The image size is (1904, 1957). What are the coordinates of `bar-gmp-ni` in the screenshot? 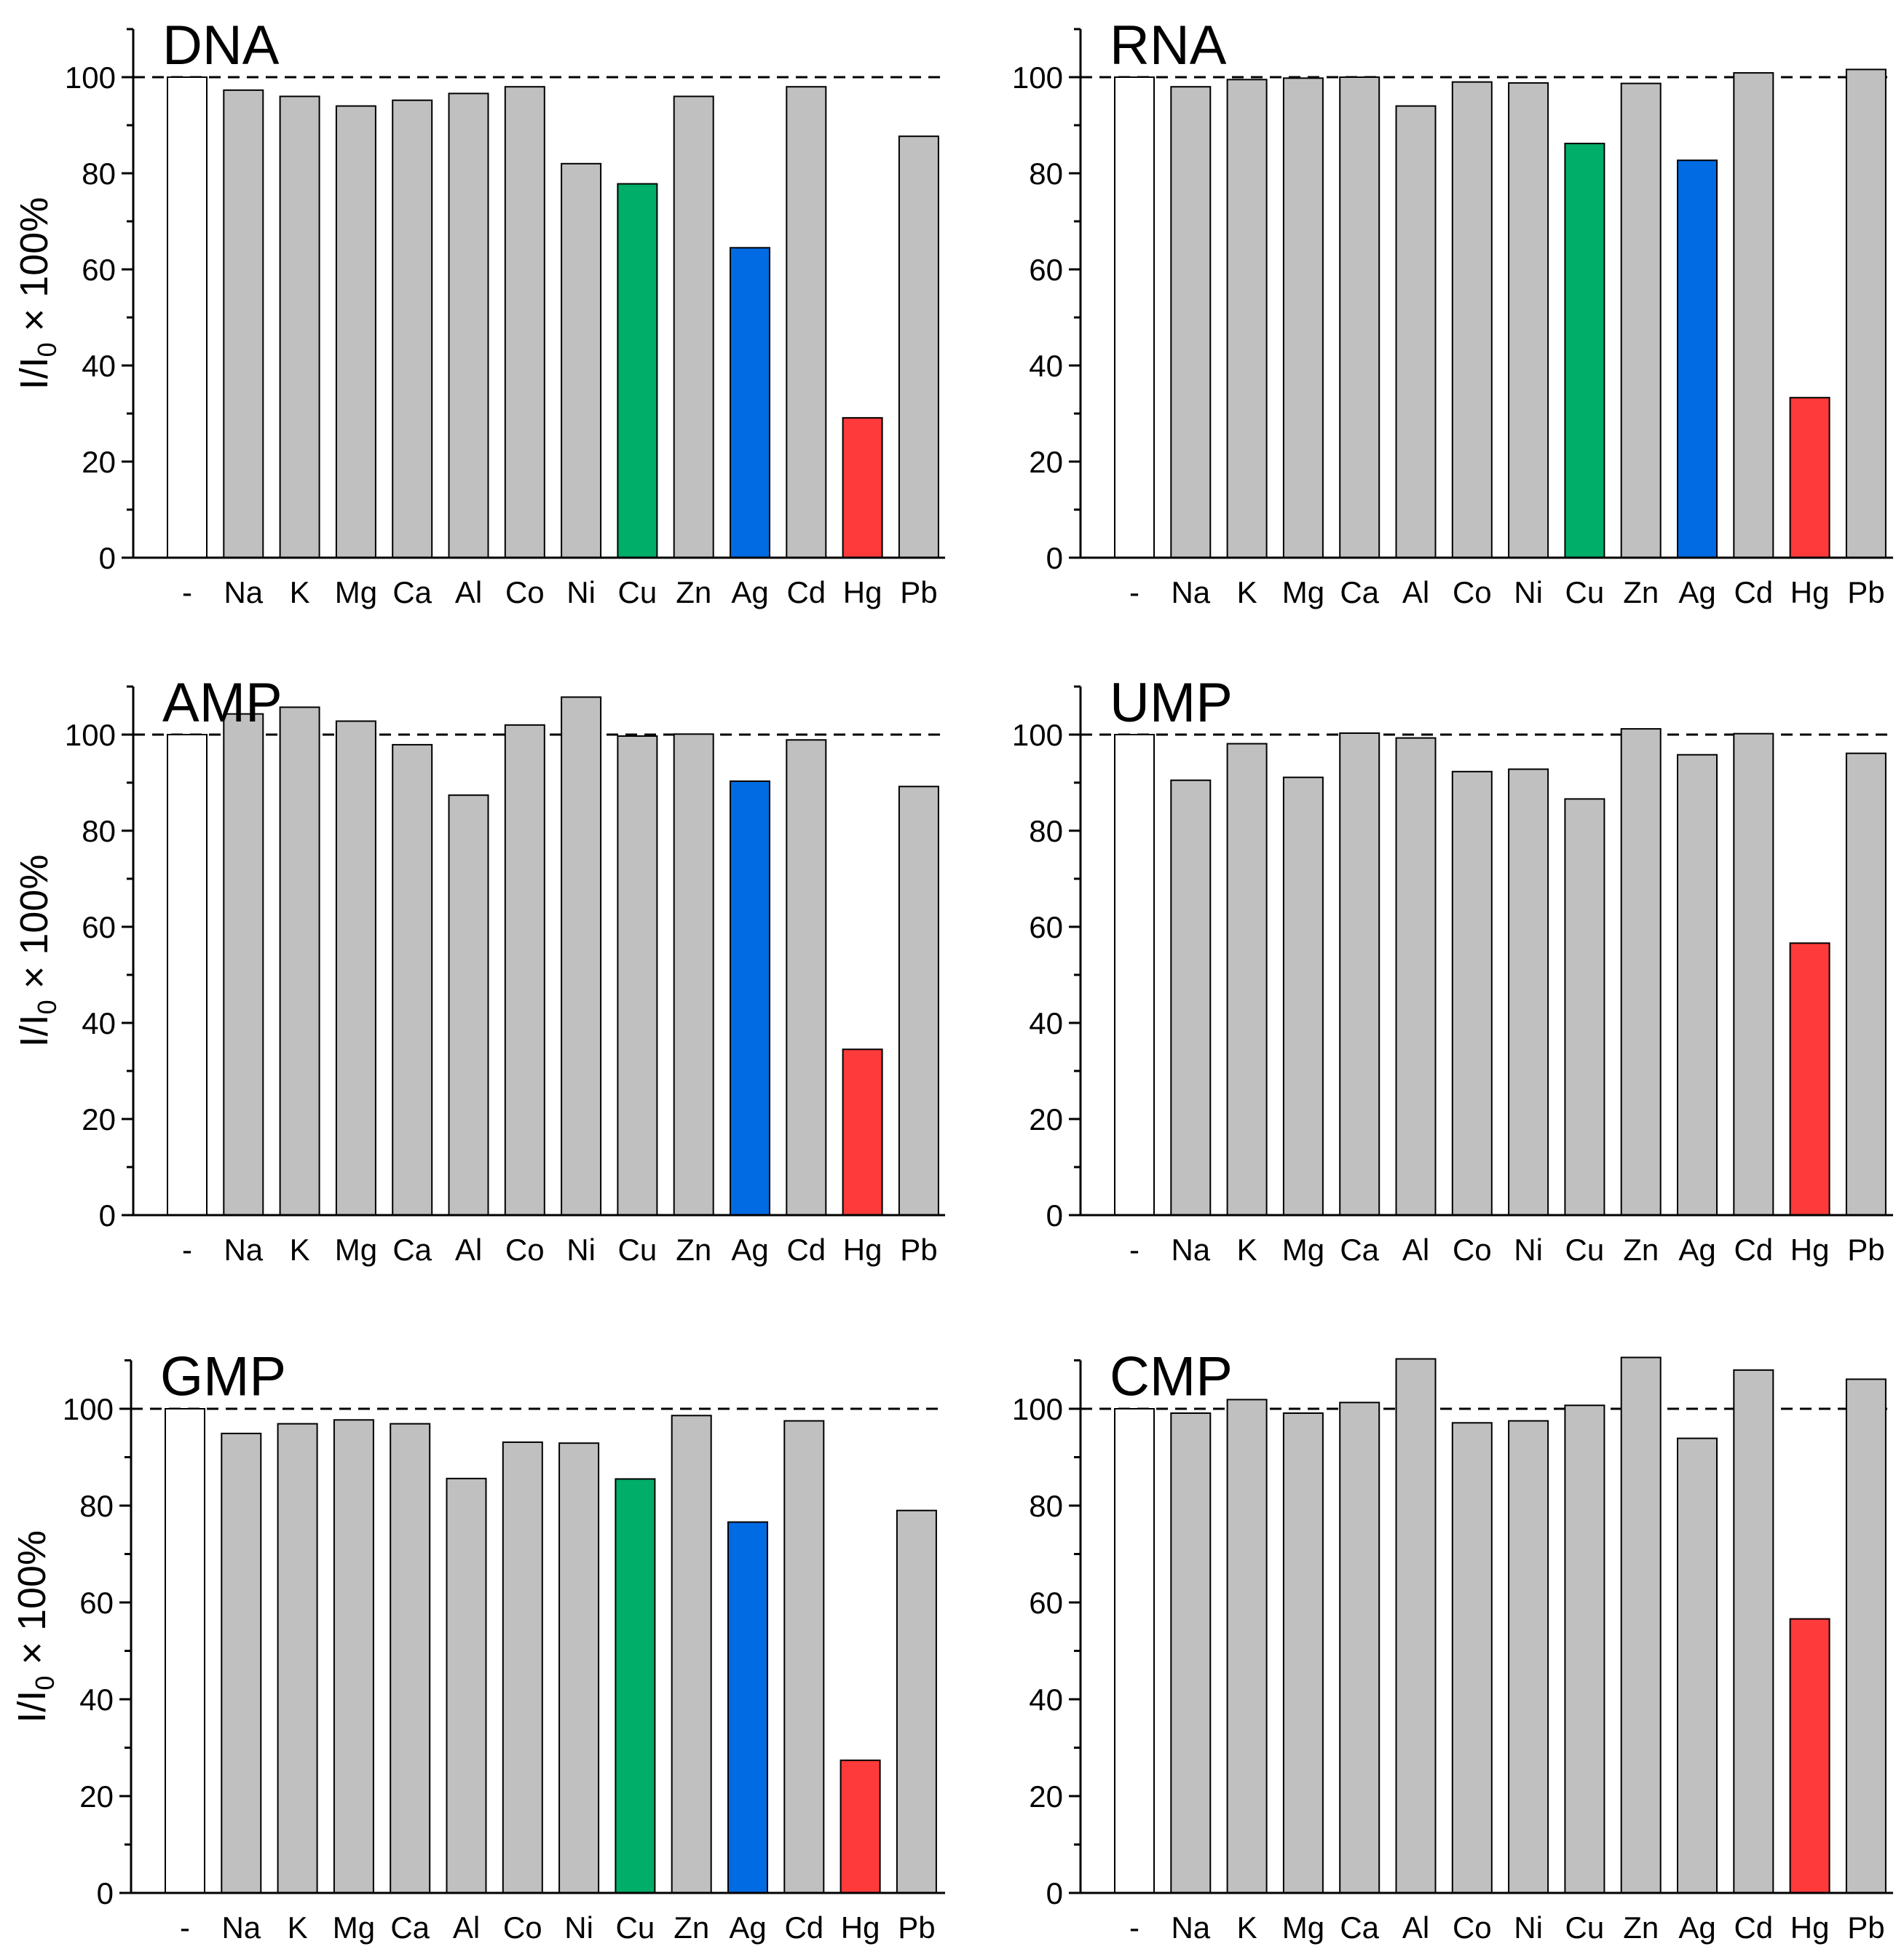 It's located at (579, 1668).